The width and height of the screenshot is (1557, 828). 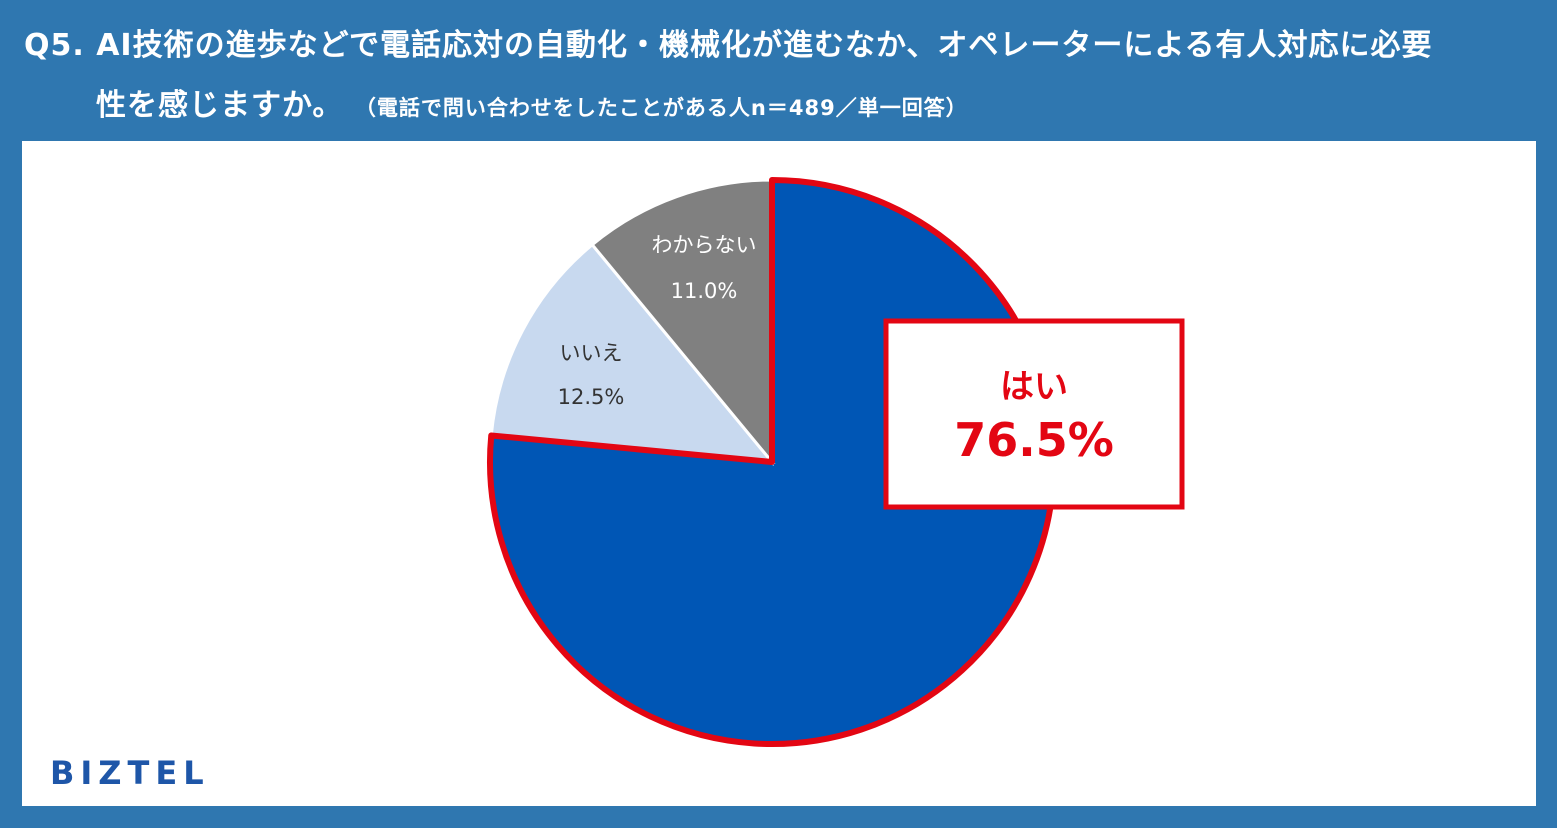 I want to click on chart-title-line2-text: 性を感じますか。, so click(x=220, y=105).